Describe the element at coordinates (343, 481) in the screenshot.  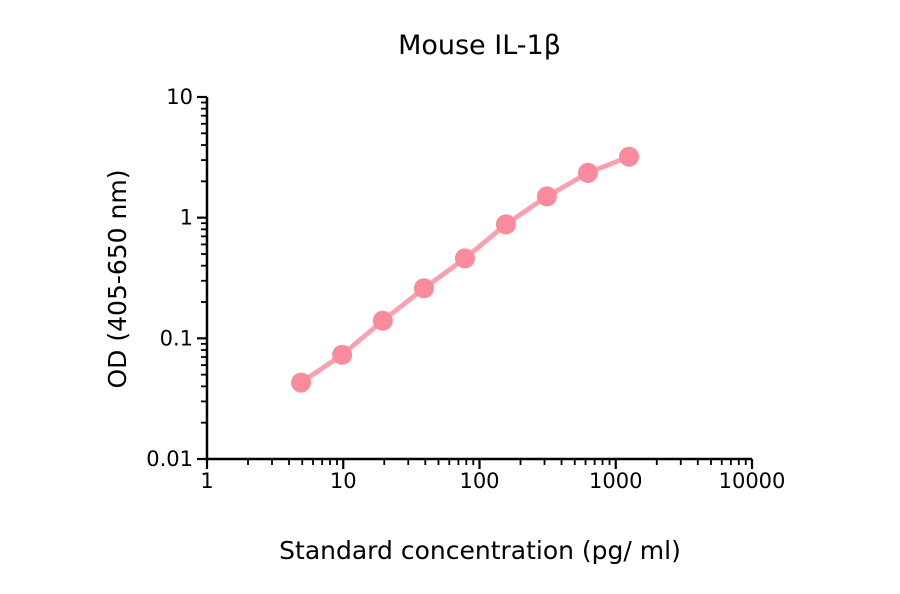
I see `x-axis-tick-label: 10` at that location.